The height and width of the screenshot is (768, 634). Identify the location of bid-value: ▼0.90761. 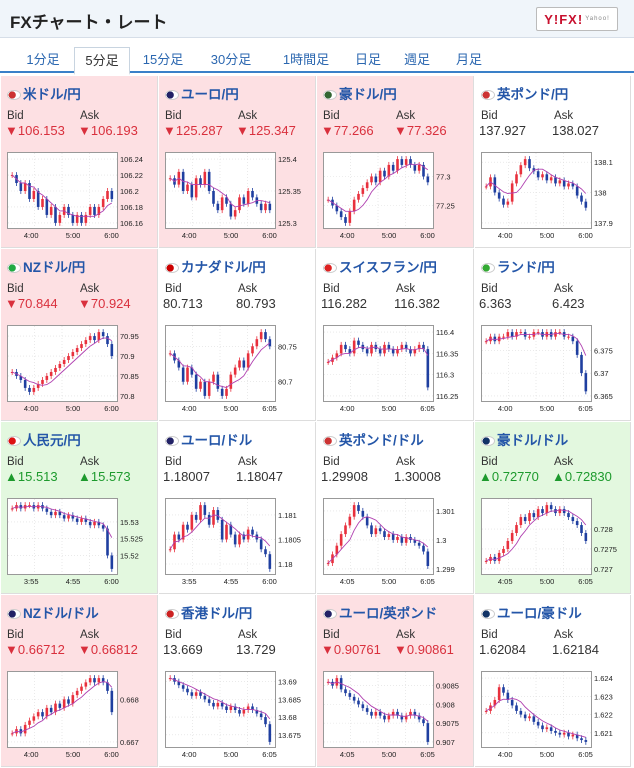
(351, 649).